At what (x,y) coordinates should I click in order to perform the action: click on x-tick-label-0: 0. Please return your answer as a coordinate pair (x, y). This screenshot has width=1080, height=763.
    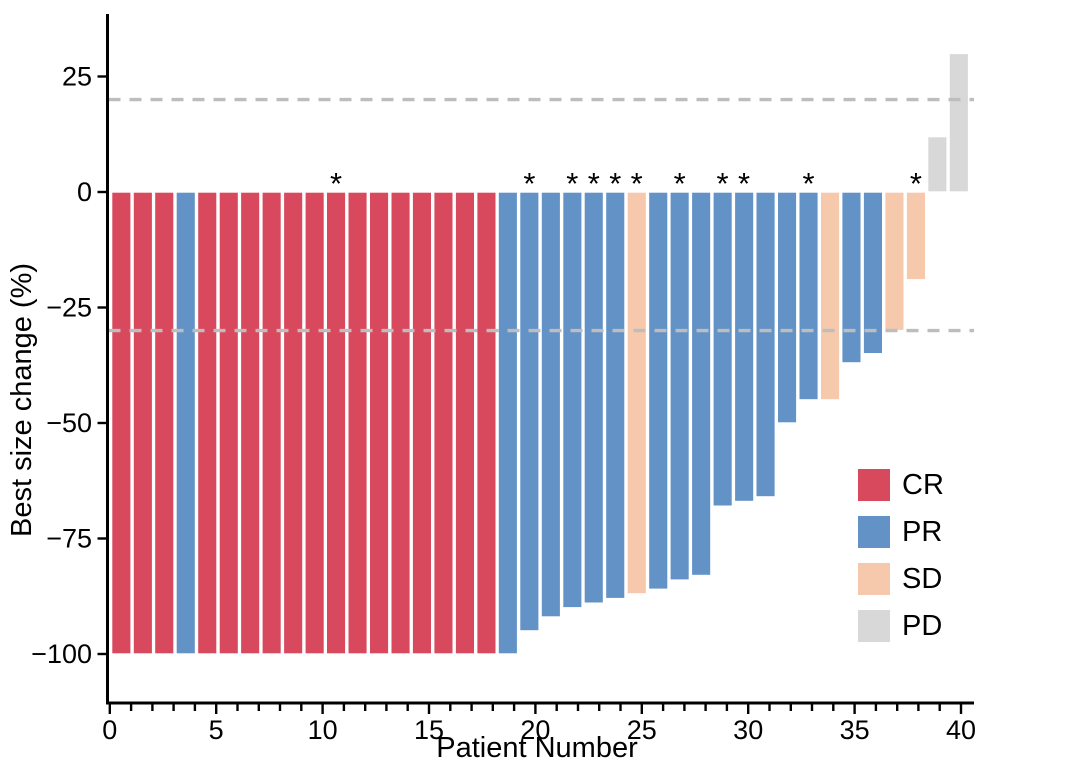
    Looking at the image, I should click on (109, 730).